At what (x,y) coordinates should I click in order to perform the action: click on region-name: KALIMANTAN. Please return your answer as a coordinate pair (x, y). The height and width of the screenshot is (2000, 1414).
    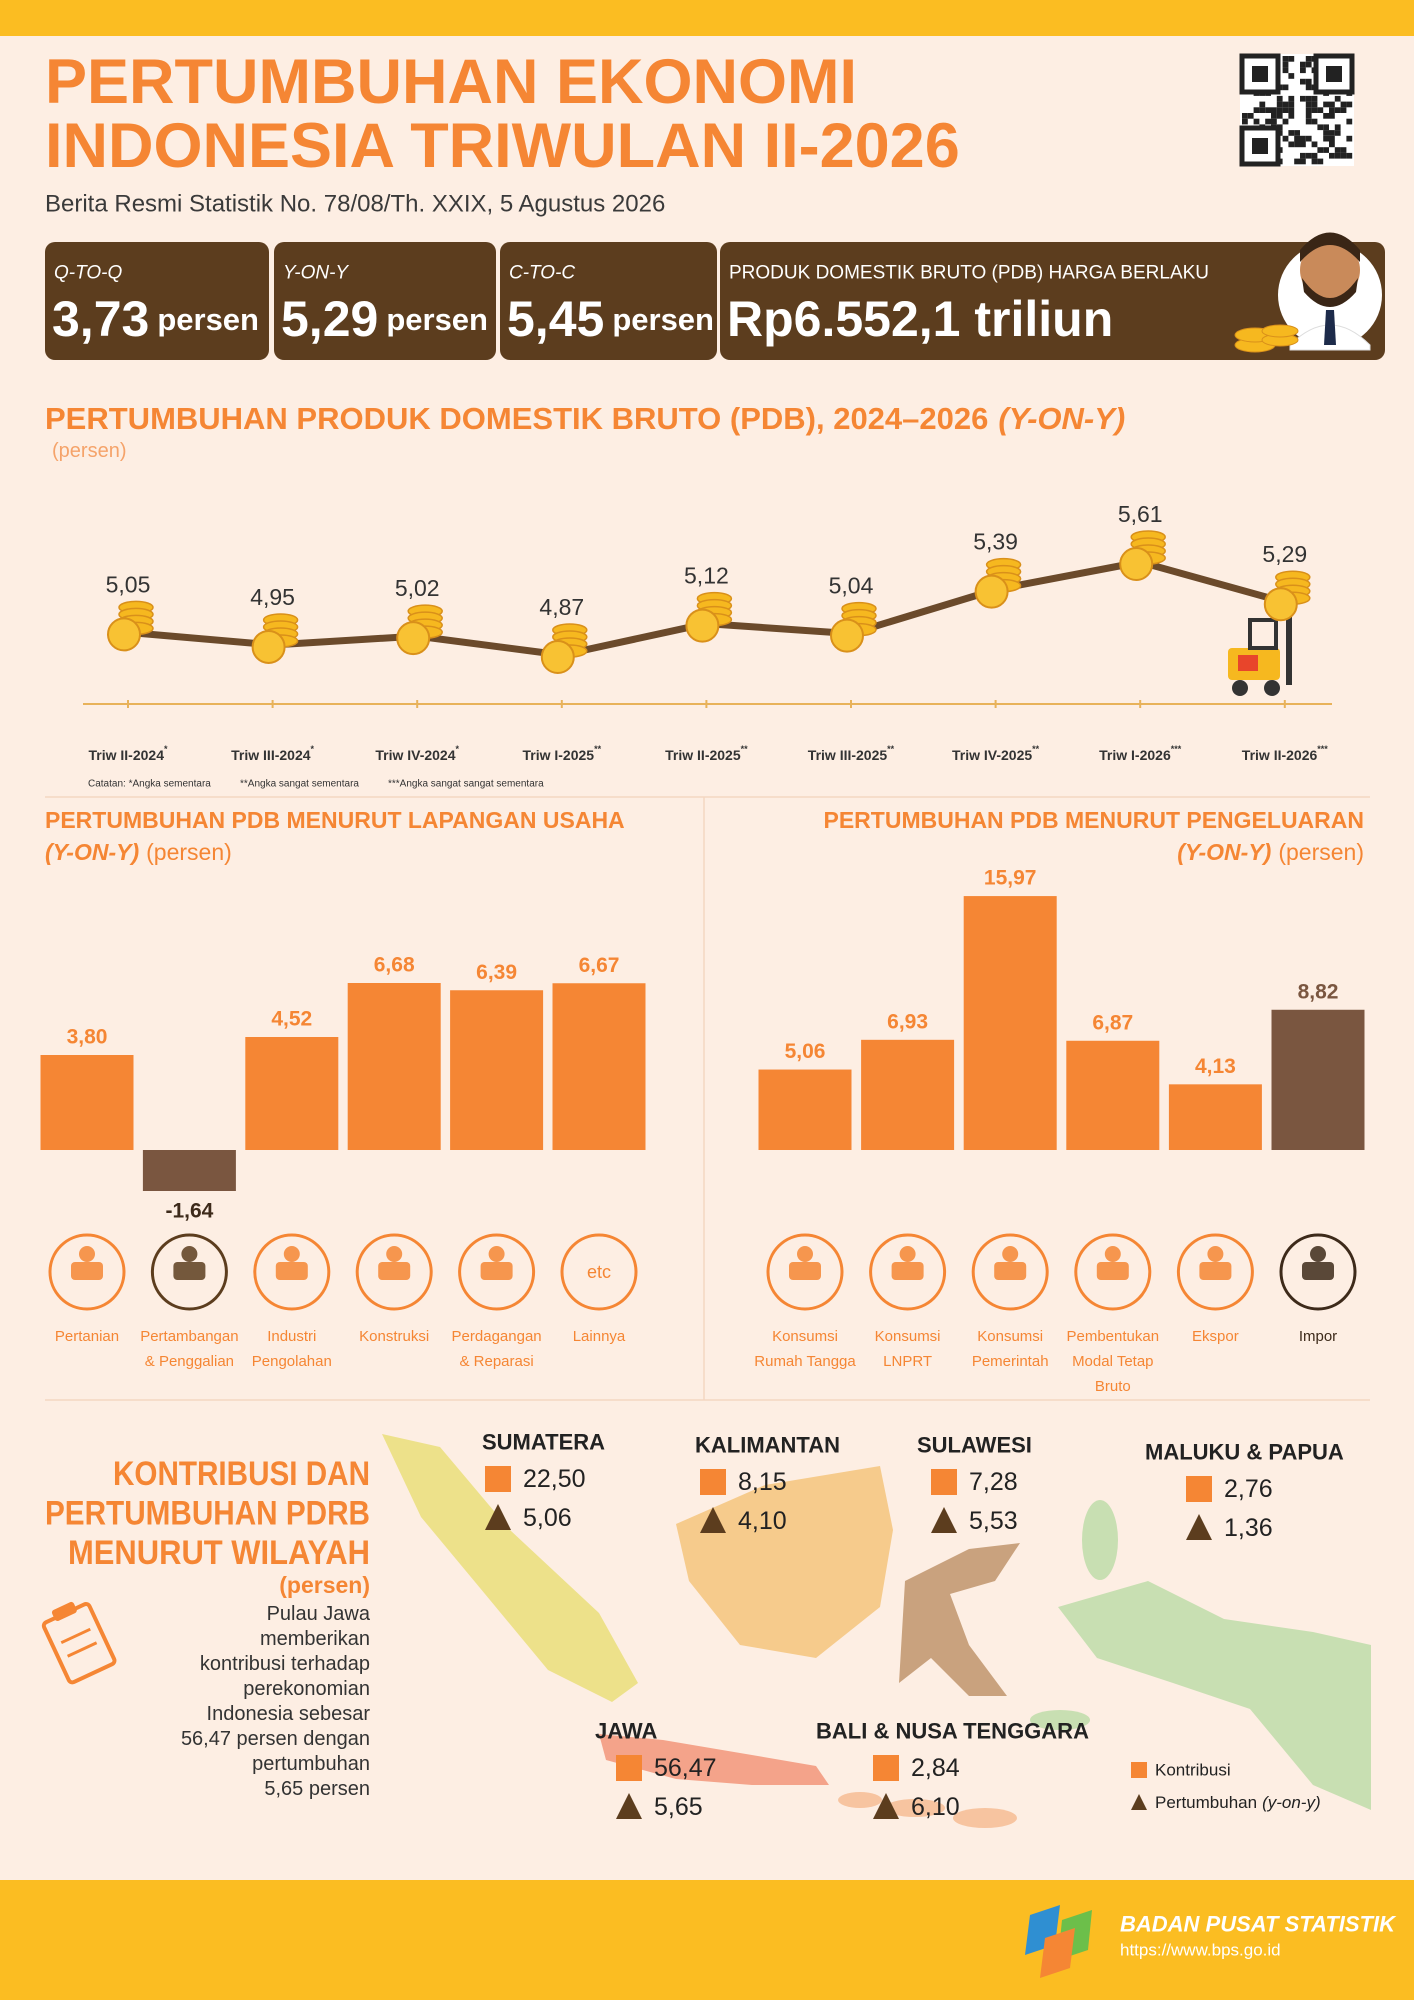
    Looking at the image, I should click on (767, 1445).